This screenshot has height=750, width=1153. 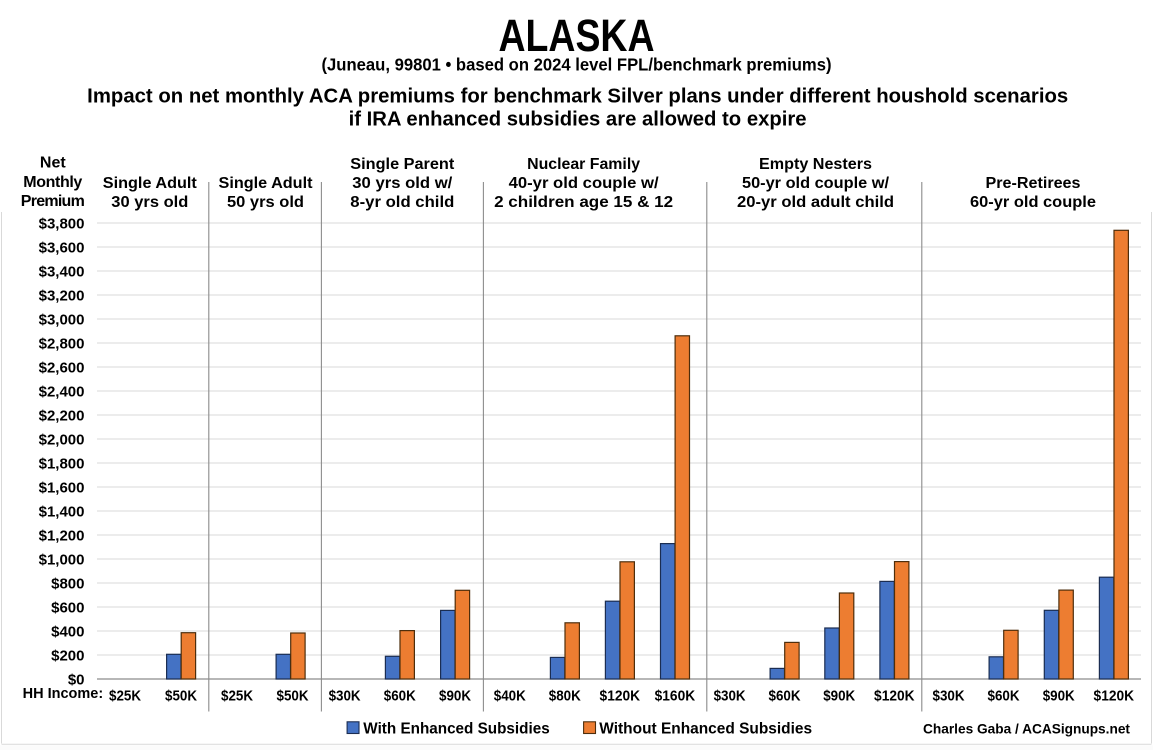 I want to click on svg-text: ALASKA, so click(x=577, y=35).